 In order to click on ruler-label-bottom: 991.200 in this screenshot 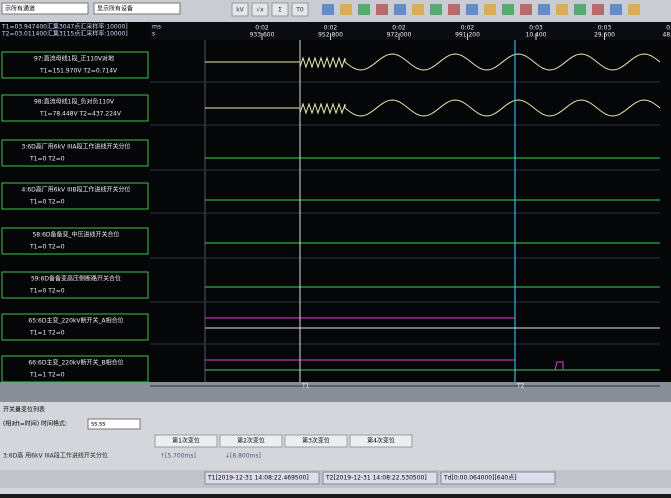, I will do `click(467, 35)`.